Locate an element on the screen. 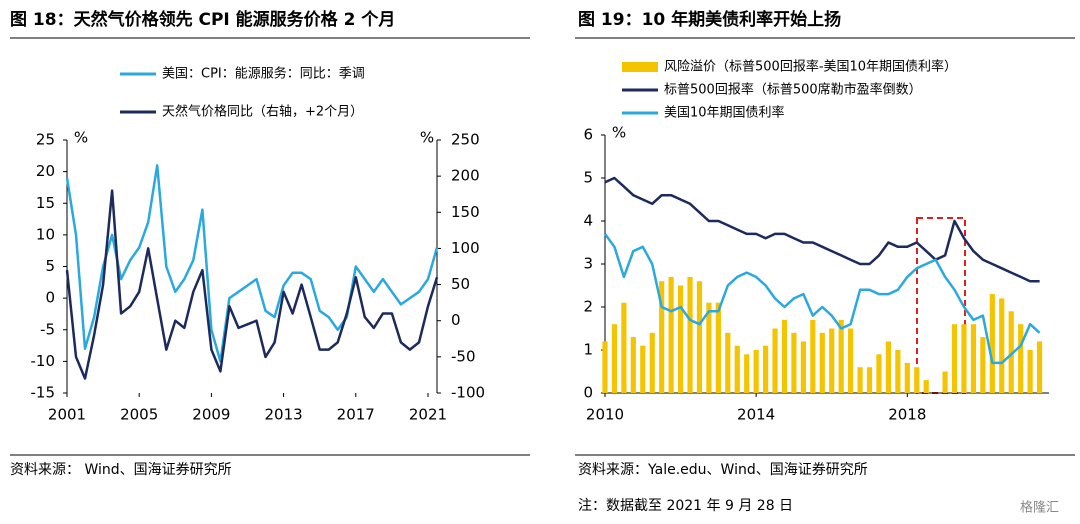 This screenshot has height=524, width=1080. y-tick-label: 15 is located at coordinates (45, 203).